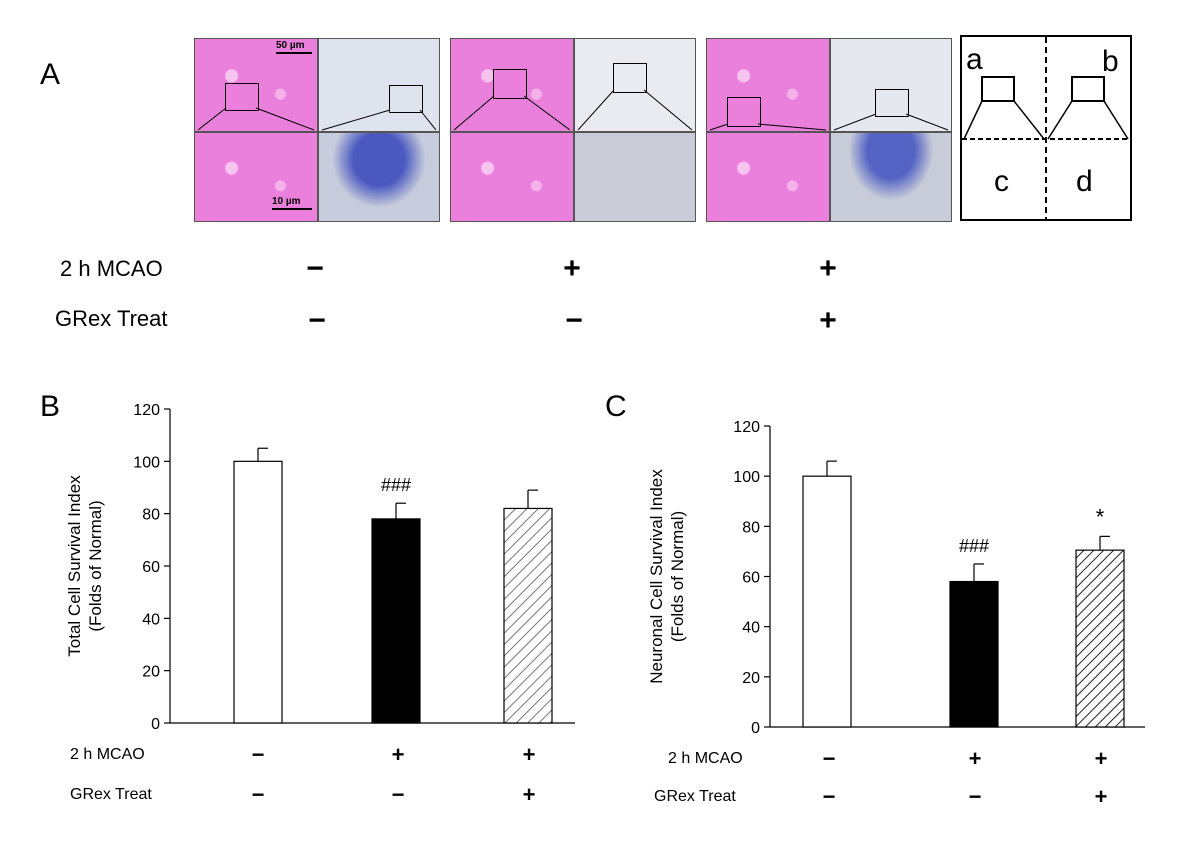  I want to click on key-letter-a: a, so click(974, 59).